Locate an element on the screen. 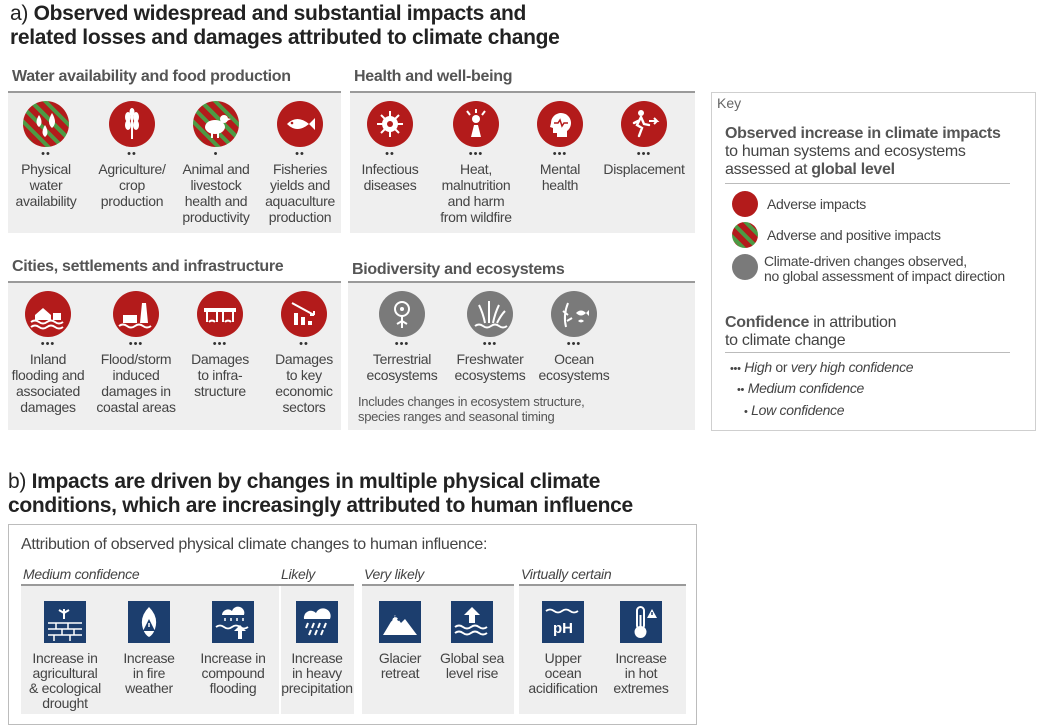 The width and height of the screenshot is (1038, 727). impact-label: Damages to key economic sectors is located at coordinates (304, 383).